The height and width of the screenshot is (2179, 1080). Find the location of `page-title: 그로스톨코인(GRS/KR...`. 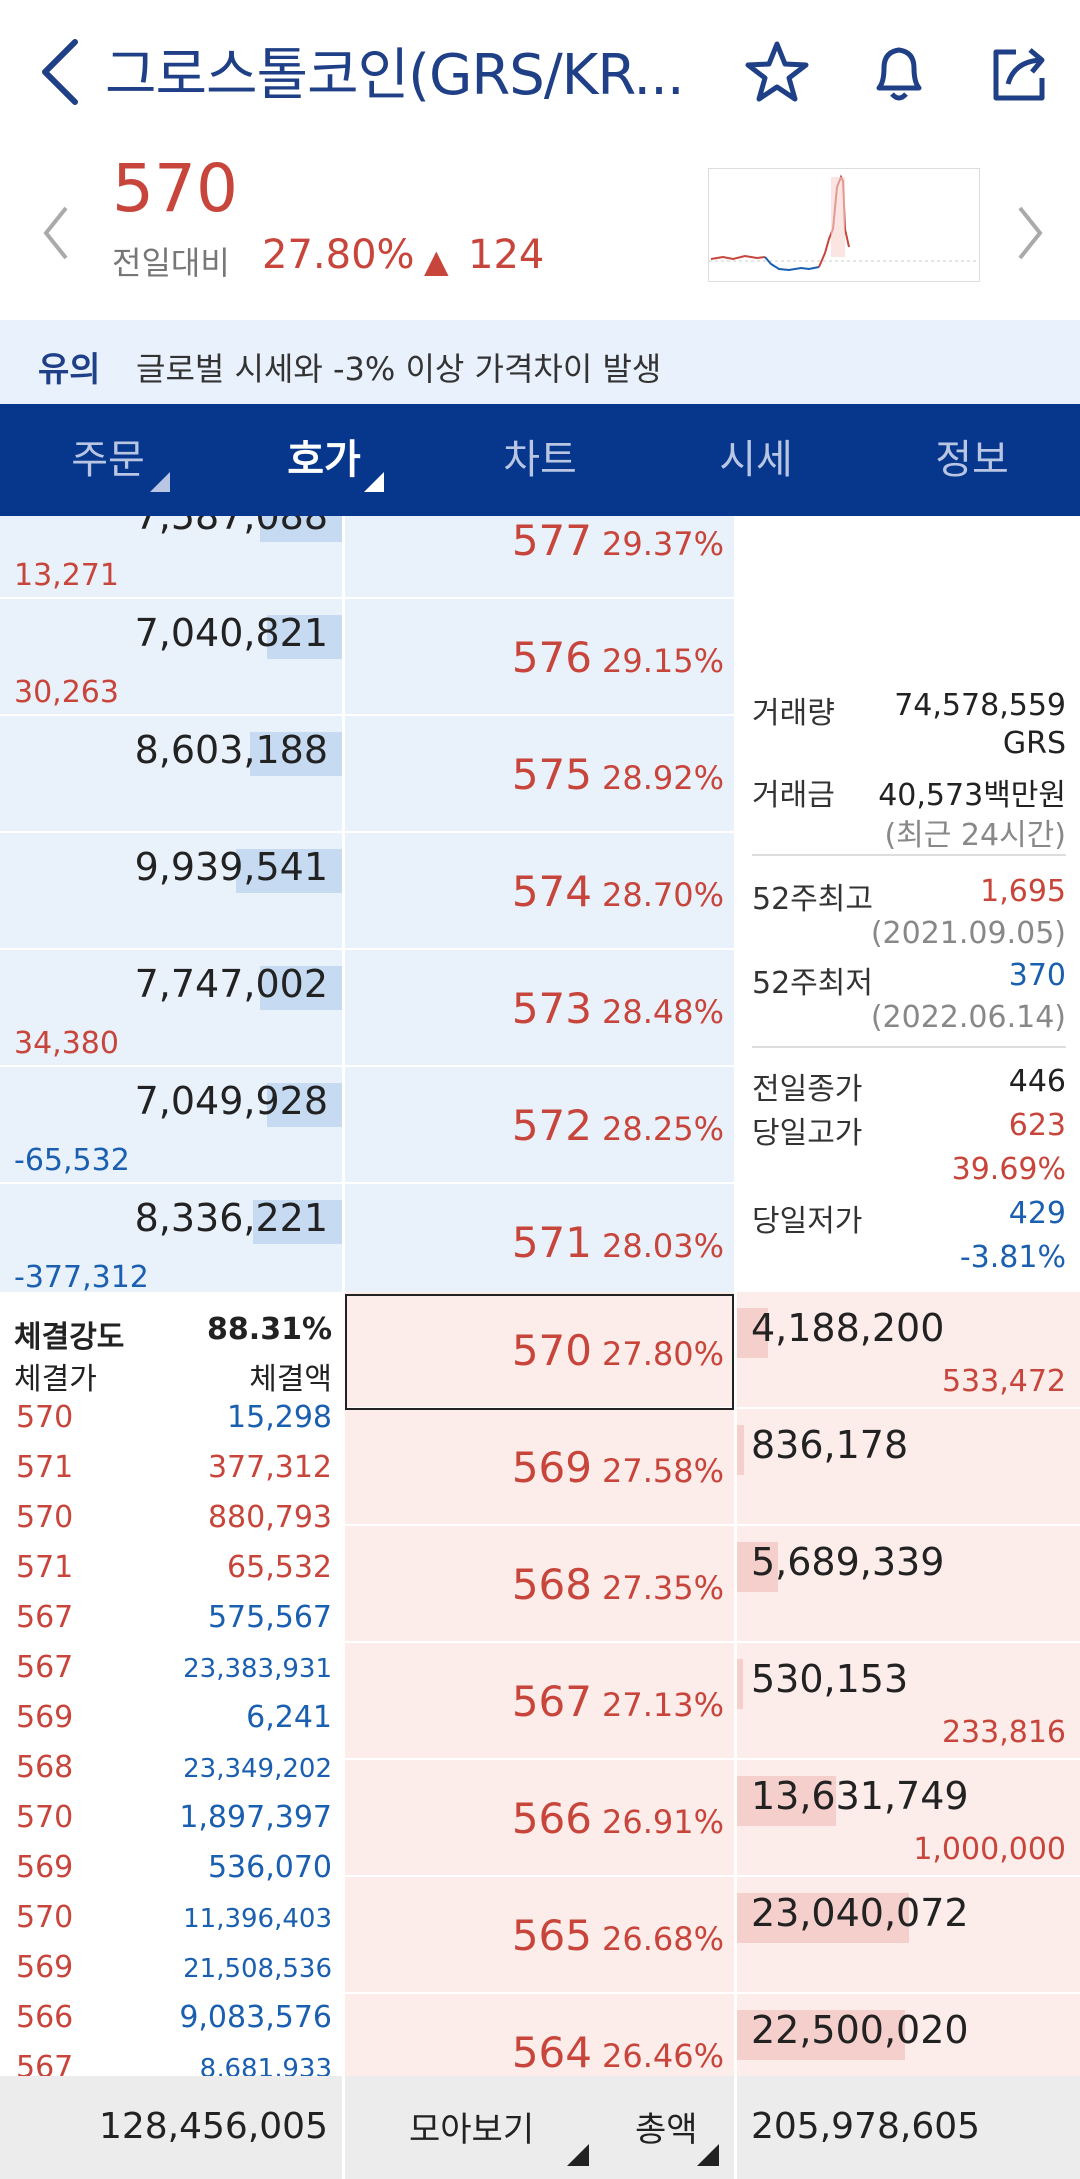

page-title: 그로스톨코인(GRS/KR... is located at coordinates (395, 75).